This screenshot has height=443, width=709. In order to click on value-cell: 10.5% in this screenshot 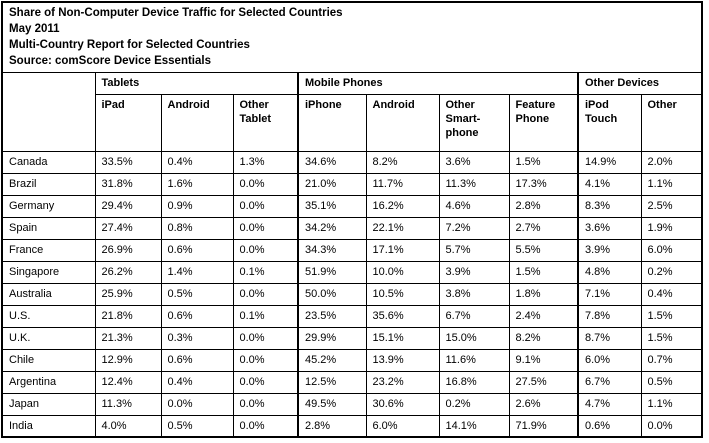, I will do `click(402, 294)`.